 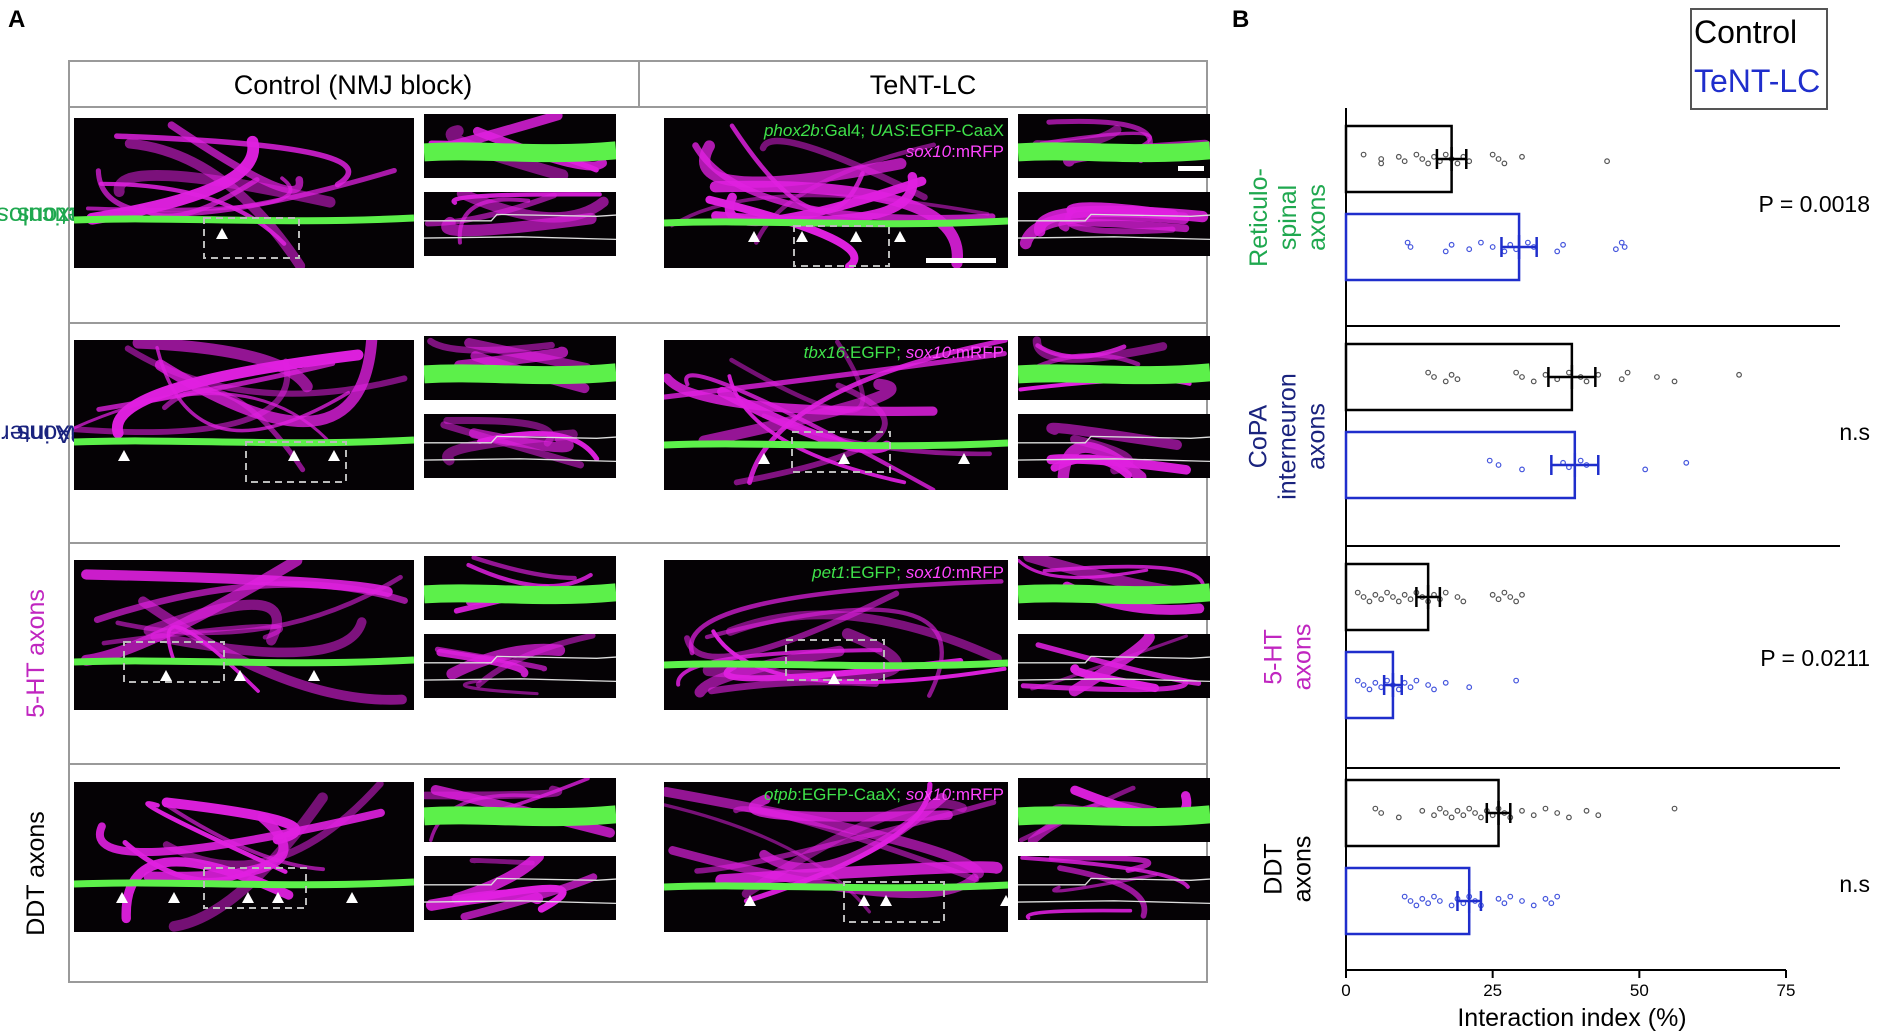 I want to click on chart-category-label: CoPA interneuron axons, so click(x=1287, y=436).